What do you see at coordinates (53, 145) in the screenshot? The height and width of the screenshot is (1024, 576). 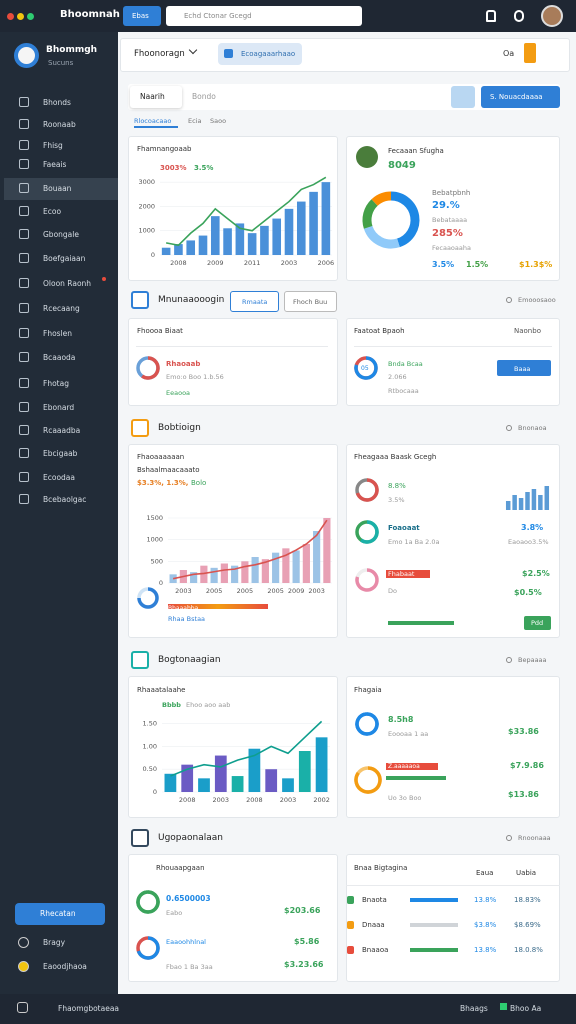 I see `nav-item: Fhisg` at bounding box center [53, 145].